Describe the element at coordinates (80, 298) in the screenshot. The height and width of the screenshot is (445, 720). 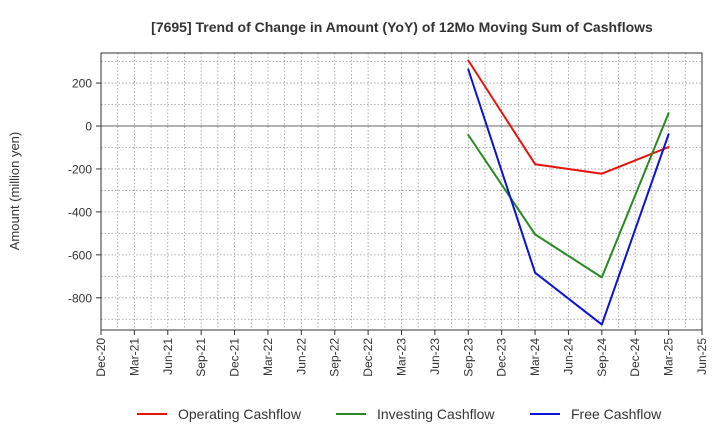
I see `y-tick-label: -800` at that location.